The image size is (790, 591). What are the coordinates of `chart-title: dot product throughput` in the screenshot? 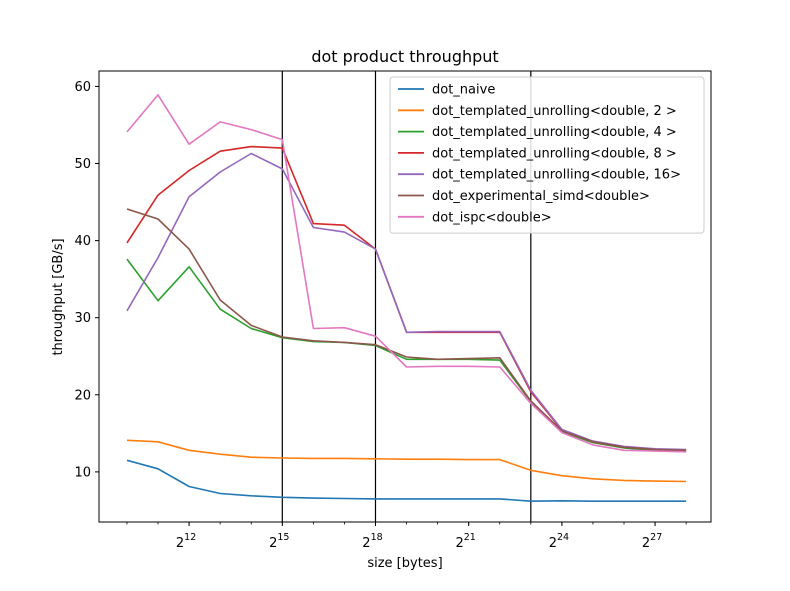 It's located at (404, 56).